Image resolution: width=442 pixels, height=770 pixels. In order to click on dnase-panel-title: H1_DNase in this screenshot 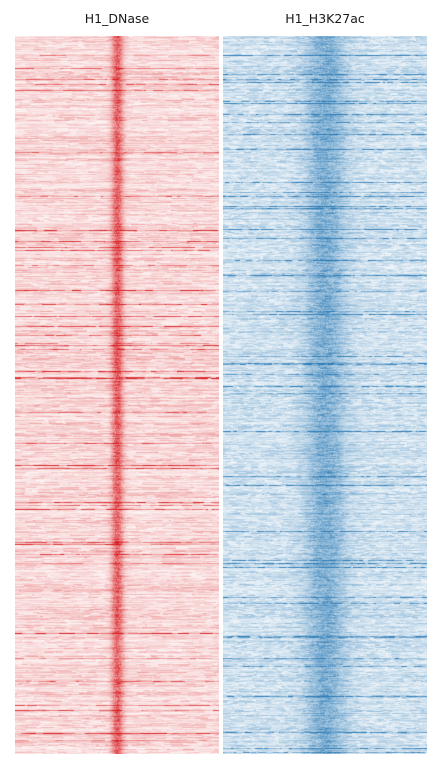, I will do `click(117, 18)`.